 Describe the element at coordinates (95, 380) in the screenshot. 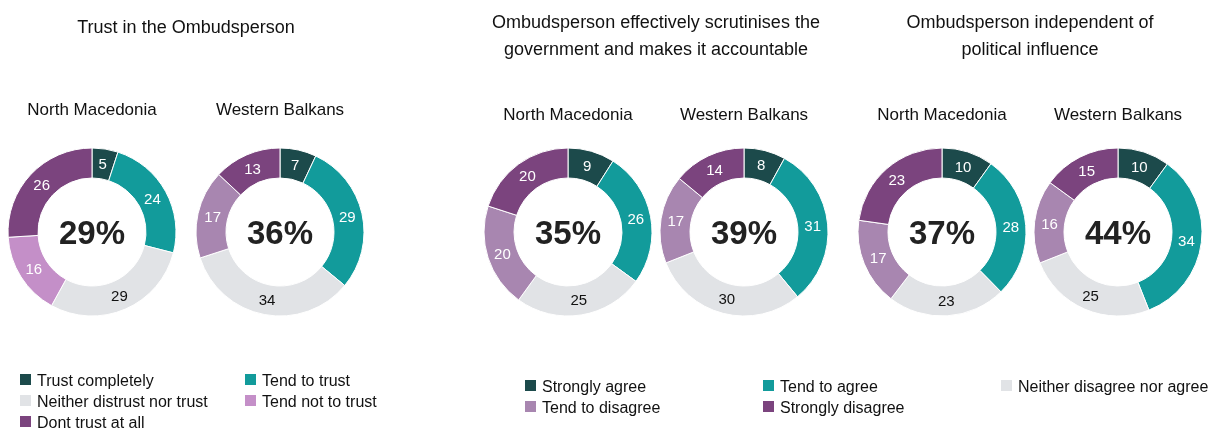

I see `legend-label: Trust completely` at that location.